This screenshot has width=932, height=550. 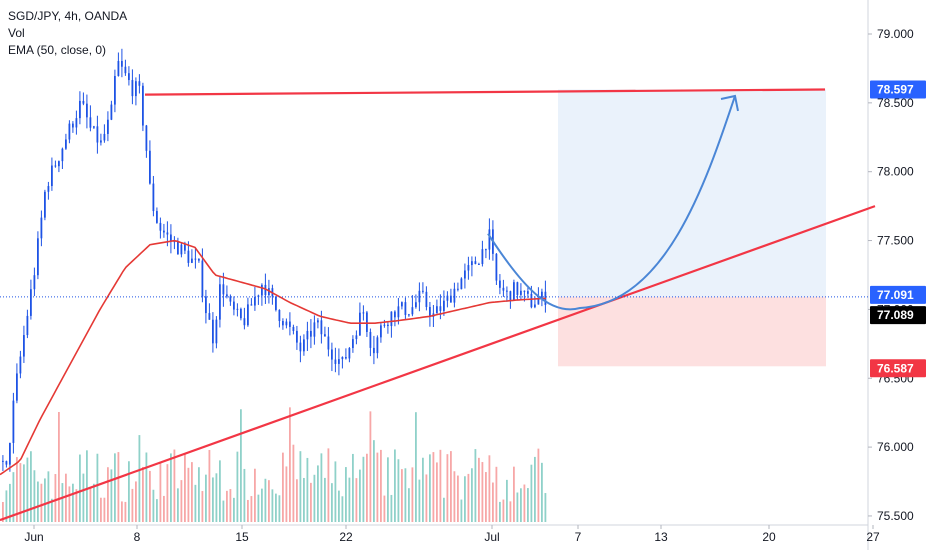 I want to click on resistance-line, so click(x=485, y=92).